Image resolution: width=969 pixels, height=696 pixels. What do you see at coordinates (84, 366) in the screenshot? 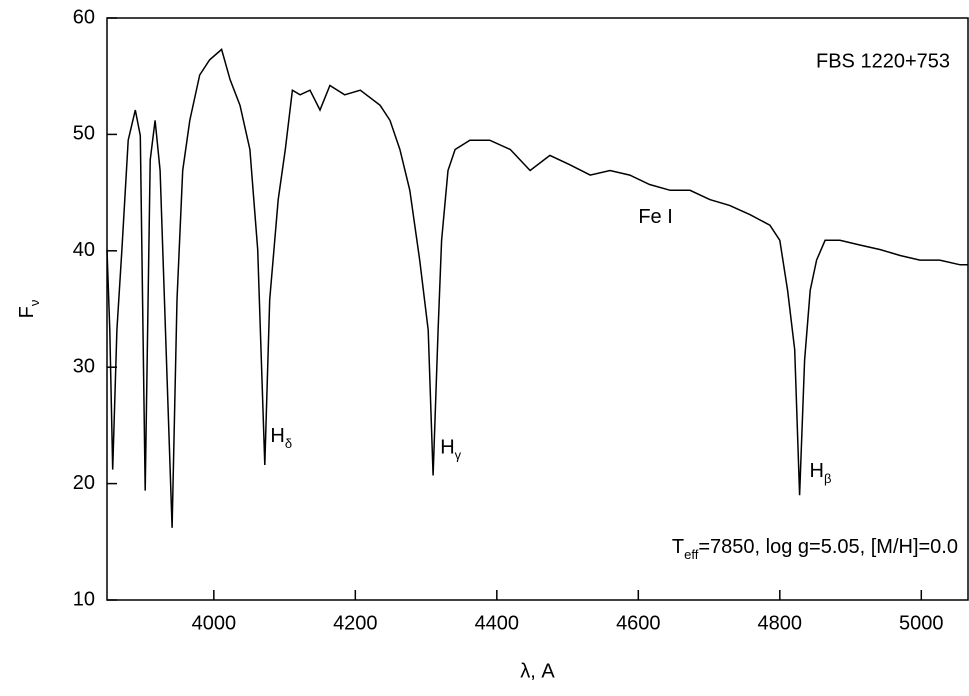
I see `y-tick-label: 30` at bounding box center [84, 366].